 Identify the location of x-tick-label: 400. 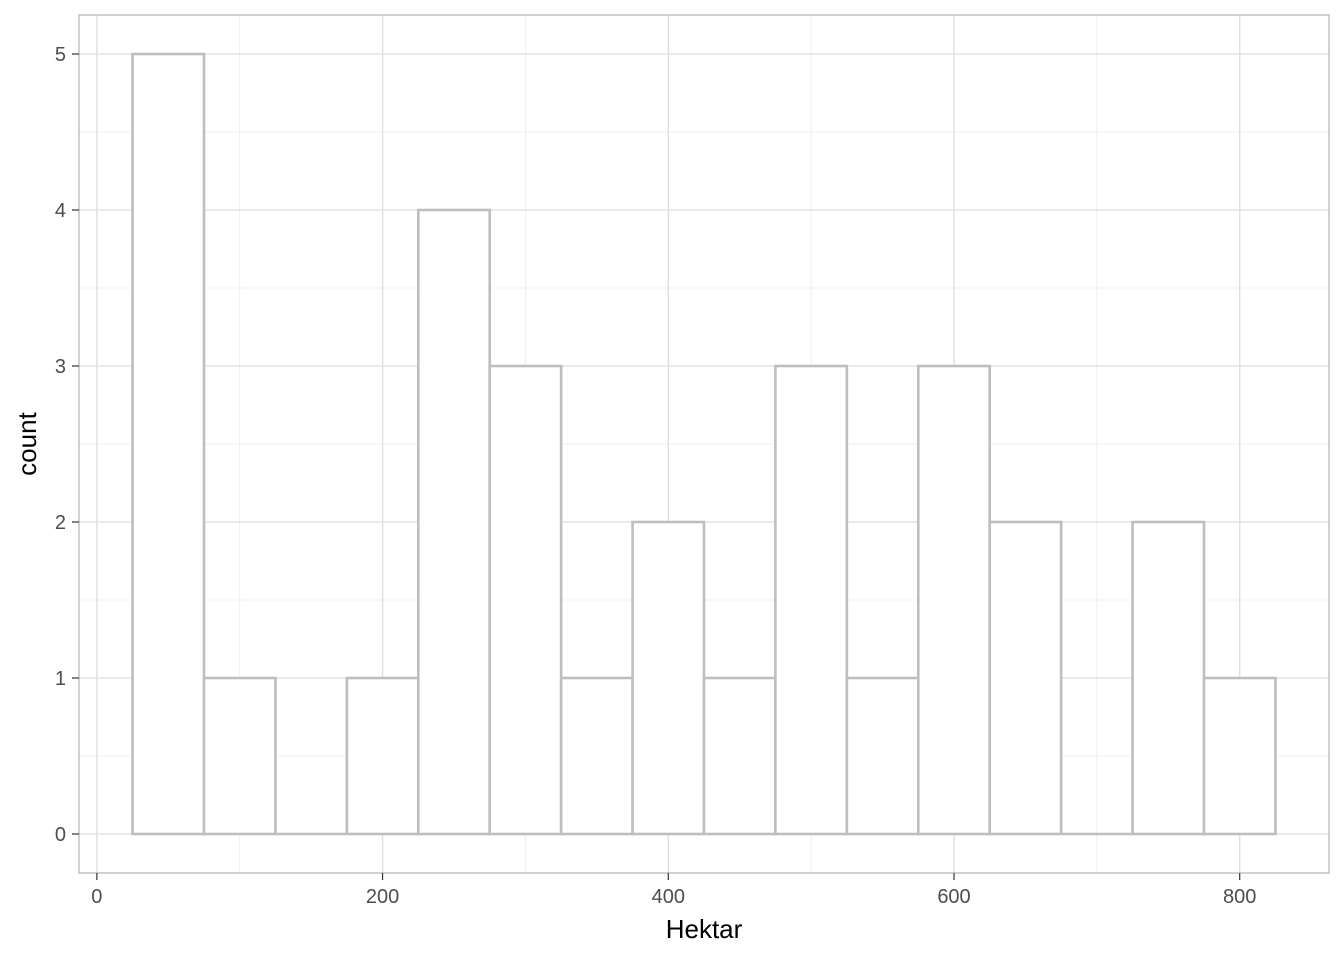
(668, 897).